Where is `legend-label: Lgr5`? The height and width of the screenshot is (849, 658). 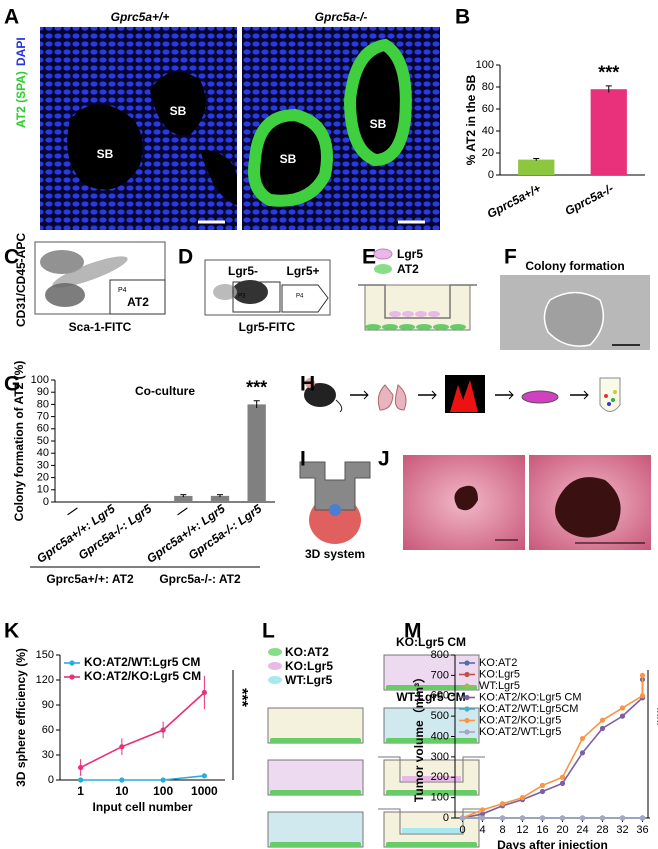 legend-label: Lgr5 is located at coordinates (410, 254).